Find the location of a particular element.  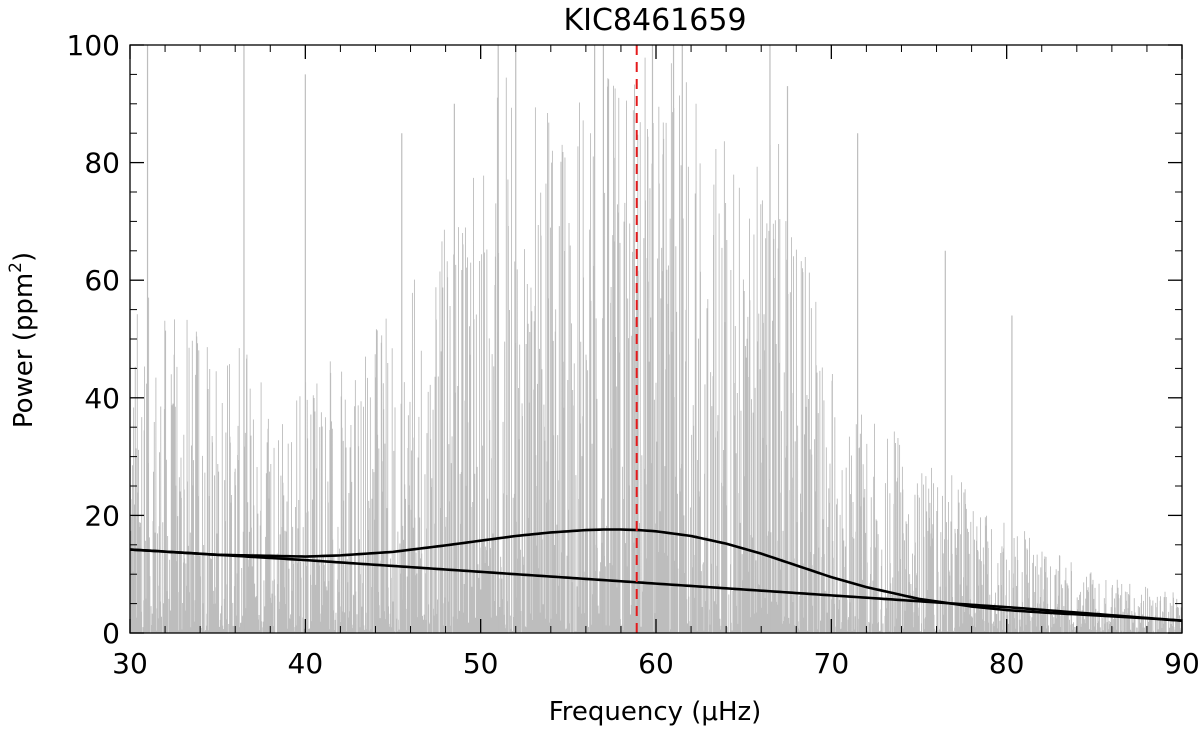

y-tick-label: 0 is located at coordinates (111, 633).